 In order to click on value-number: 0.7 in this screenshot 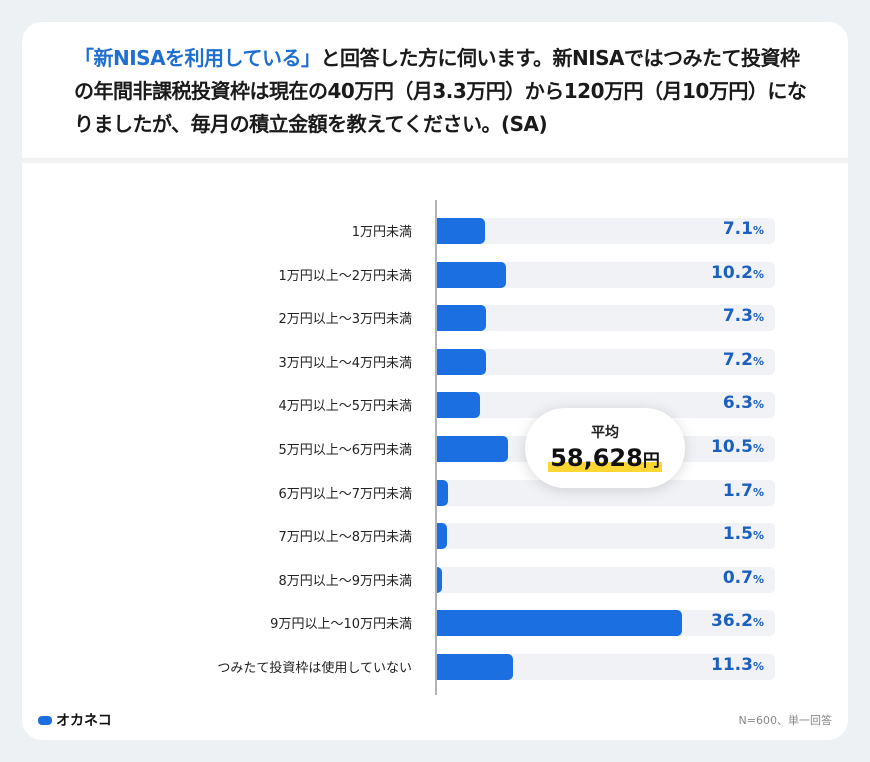, I will do `click(737, 577)`.